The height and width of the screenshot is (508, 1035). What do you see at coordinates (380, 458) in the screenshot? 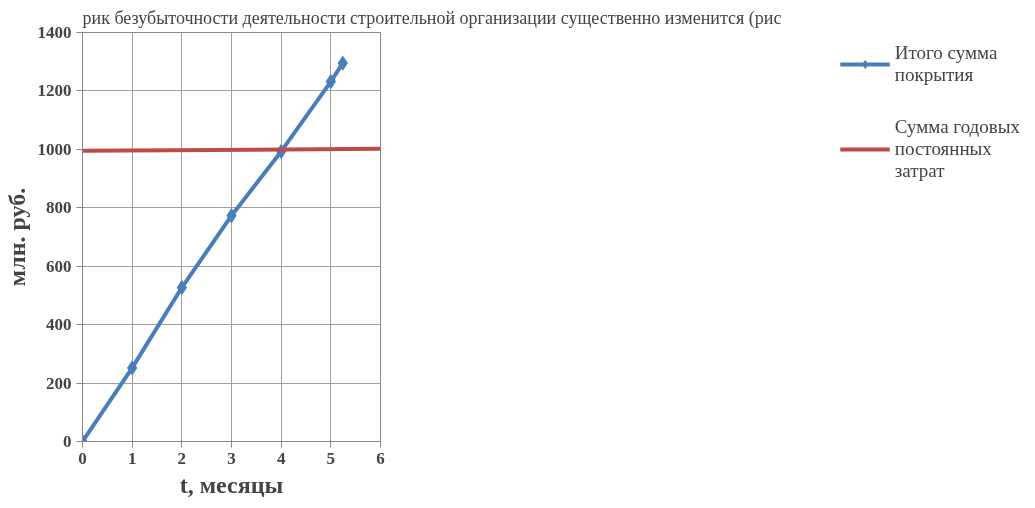
I see `x-tick-label: 6` at bounding box center [380, 458].